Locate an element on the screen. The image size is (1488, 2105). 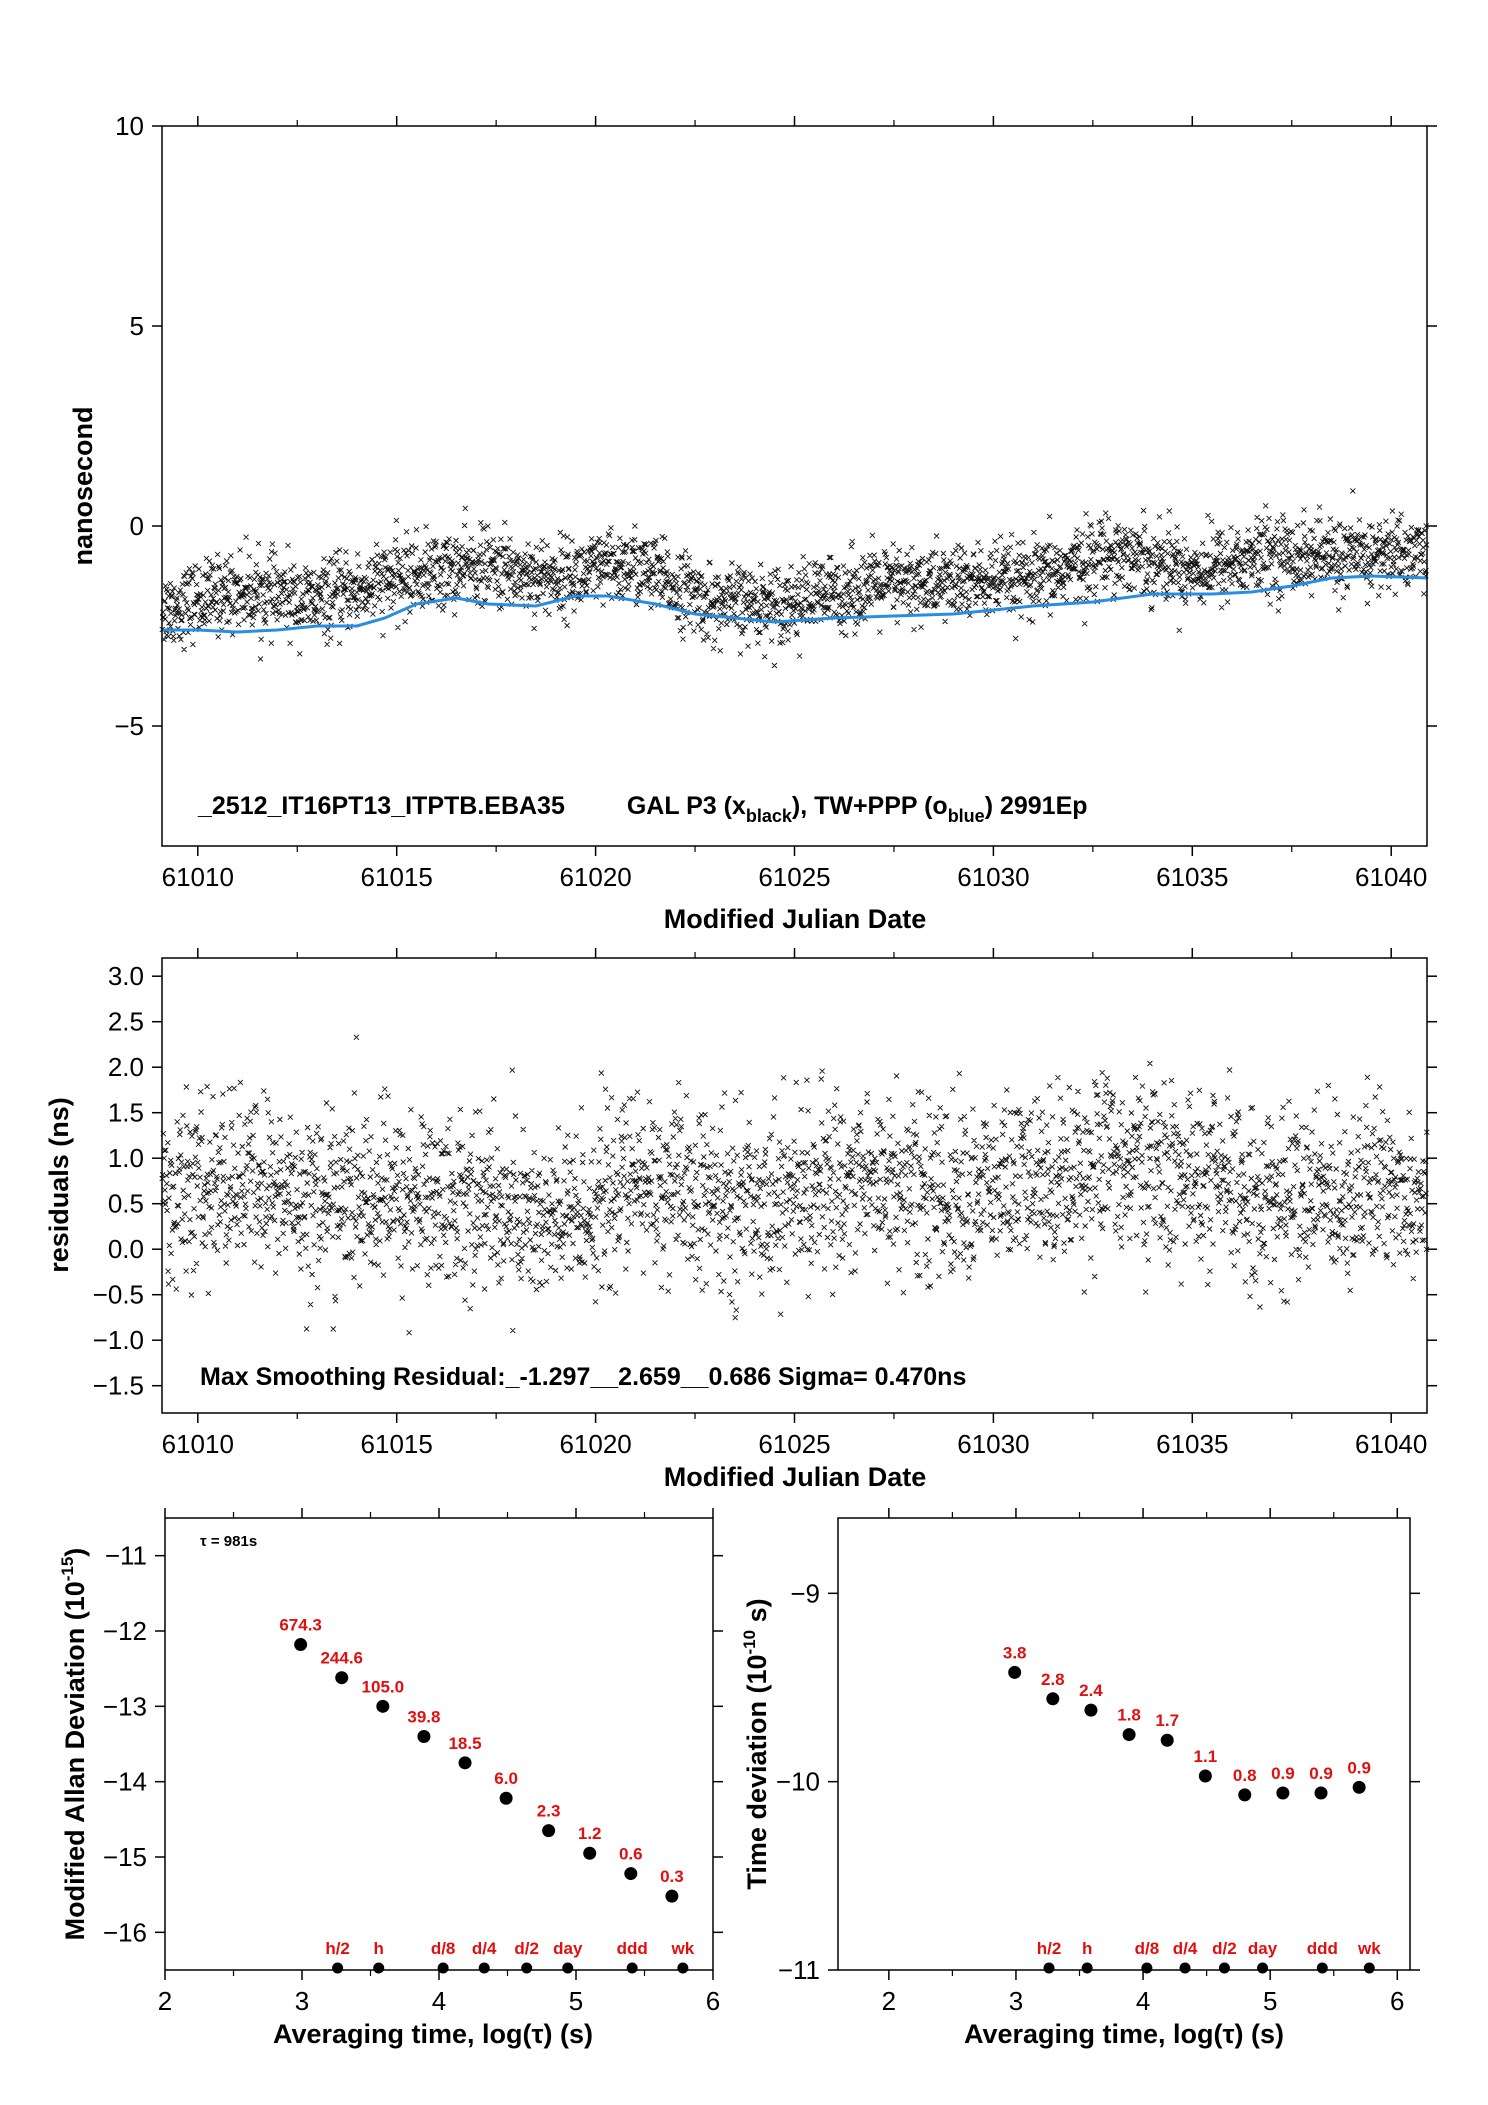
deviation-point-label: 105.0 is located at coordinates (383, 1686).